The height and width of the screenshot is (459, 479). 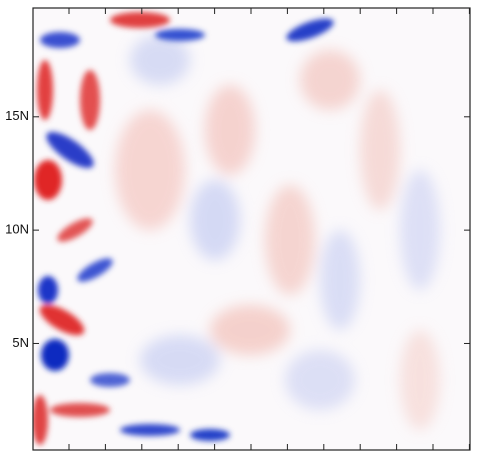 What do you see at coordinates (17, 229) in the screenshot?
I see `y-tick-label: 10N` at bounding box center [17, 229].